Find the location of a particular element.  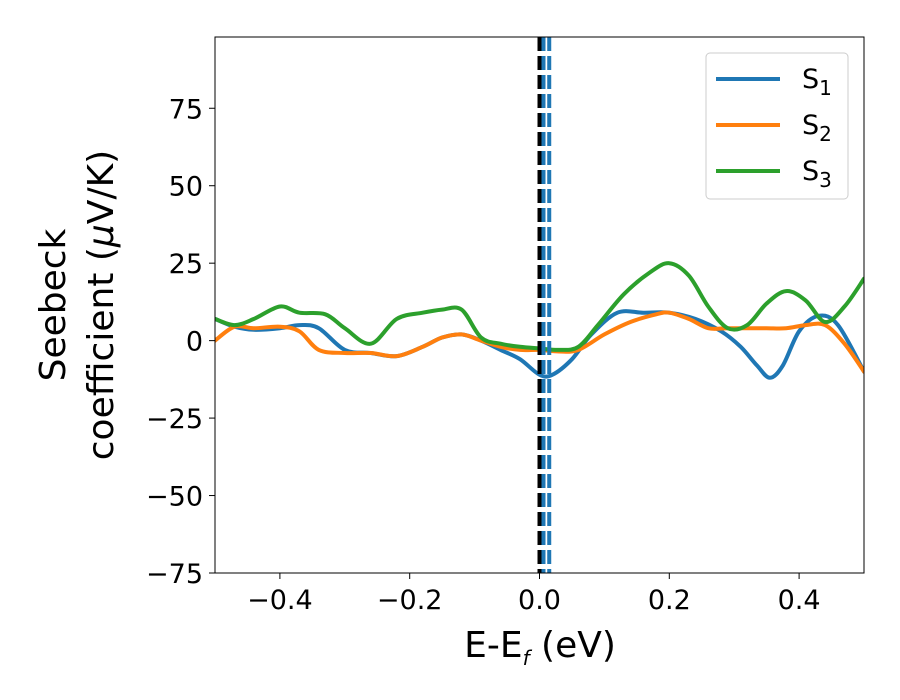

y-axis-label-line1: Seebeck is located at coordinates (53, 304).